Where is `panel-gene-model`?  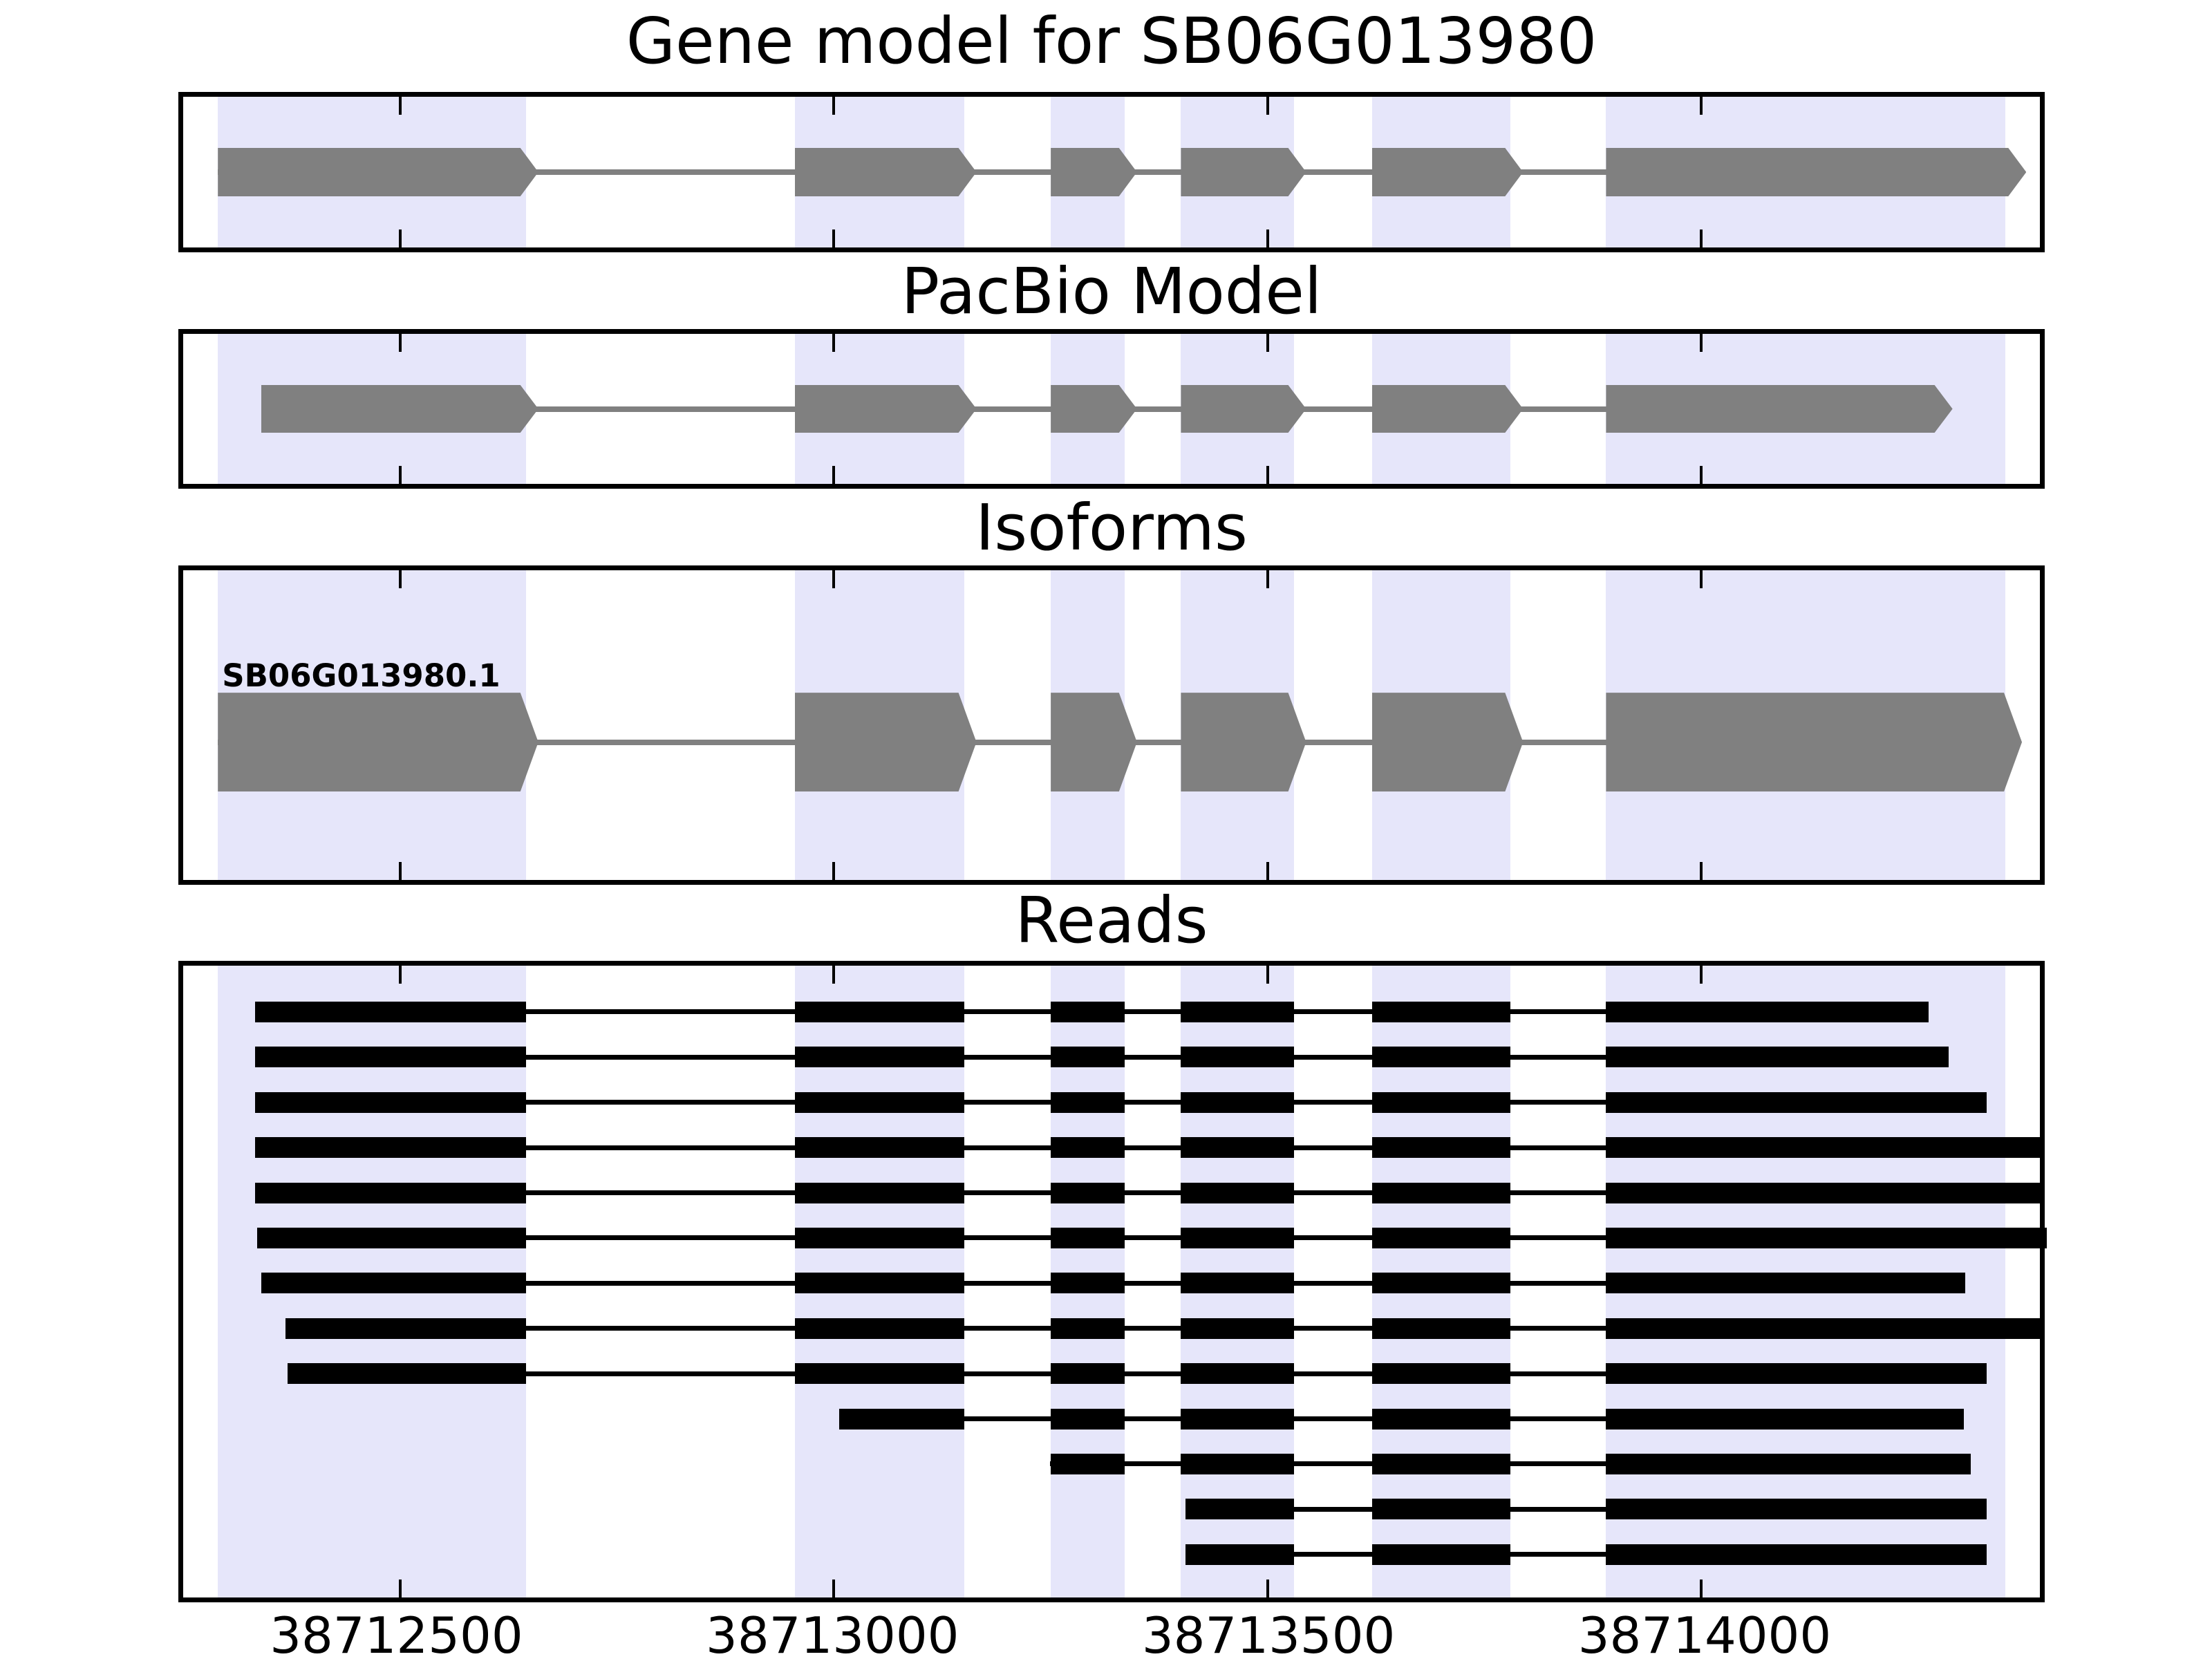
panel-gene-model is located at coordinates (1111, 172).